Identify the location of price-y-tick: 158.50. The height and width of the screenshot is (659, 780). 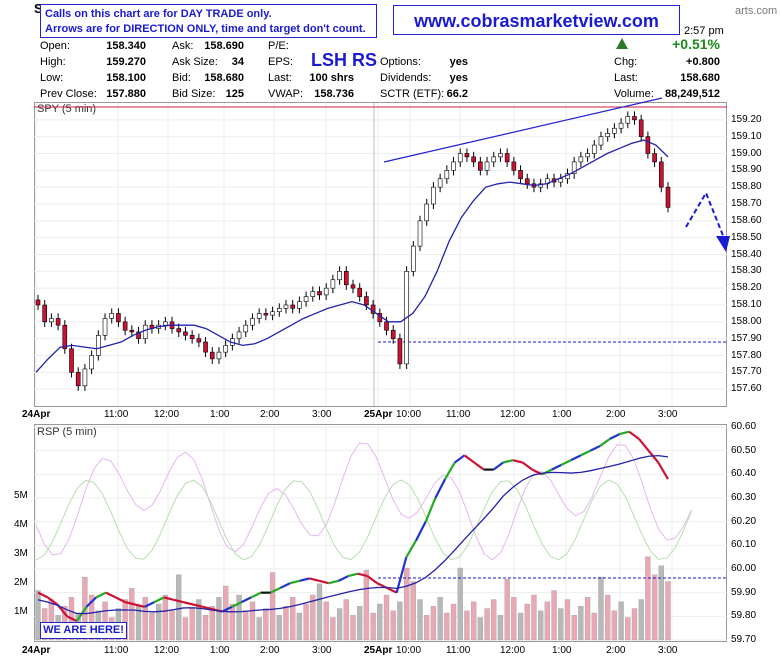
(746, 237).